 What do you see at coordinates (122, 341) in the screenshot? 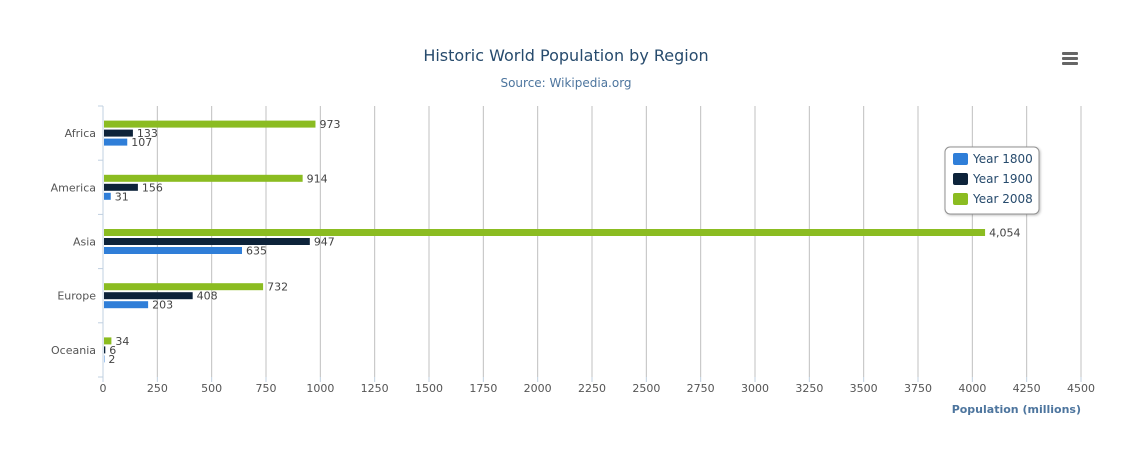
I see `data-label: 34` at bounding box center [122, 341].